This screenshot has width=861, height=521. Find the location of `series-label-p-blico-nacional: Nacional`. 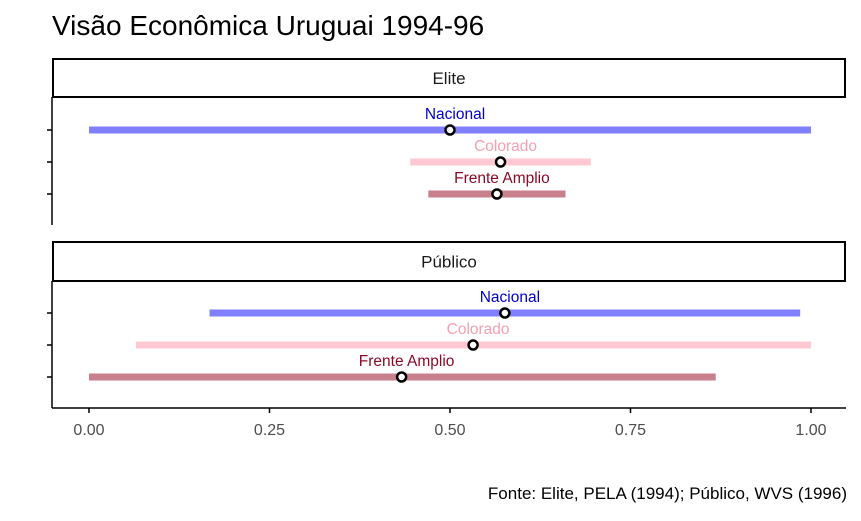

series-label-p-blico-nacional: Nacional is located at coordinates (510, 297).